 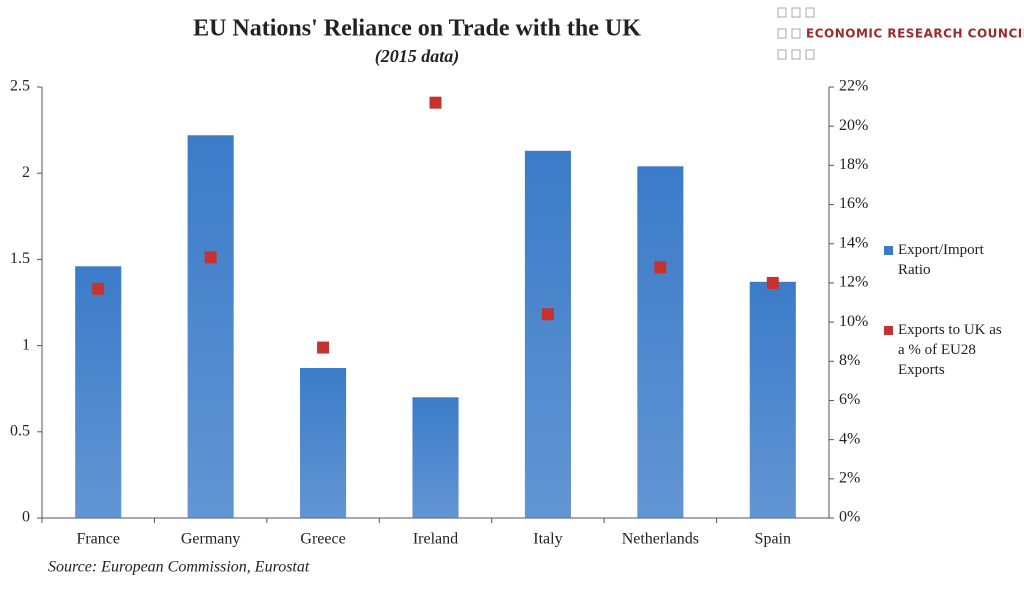 What do you see at coordinates (941, 260) in the screenshot?
I see `legend-label: Export/Import Ratio` at bounding box center [941, 260].